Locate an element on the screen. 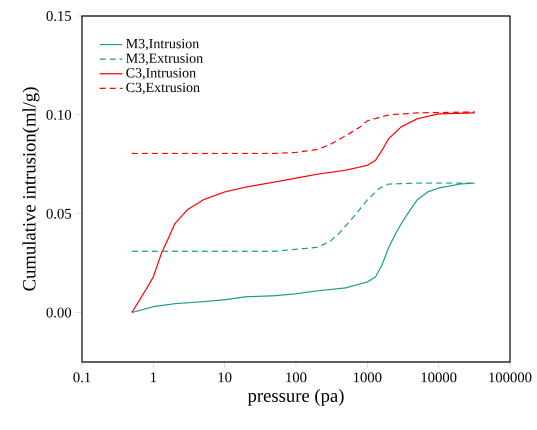 The height and width of the screenshot is (430, 537). x-tick-label: 10000 is located at coordinates (439, 377).